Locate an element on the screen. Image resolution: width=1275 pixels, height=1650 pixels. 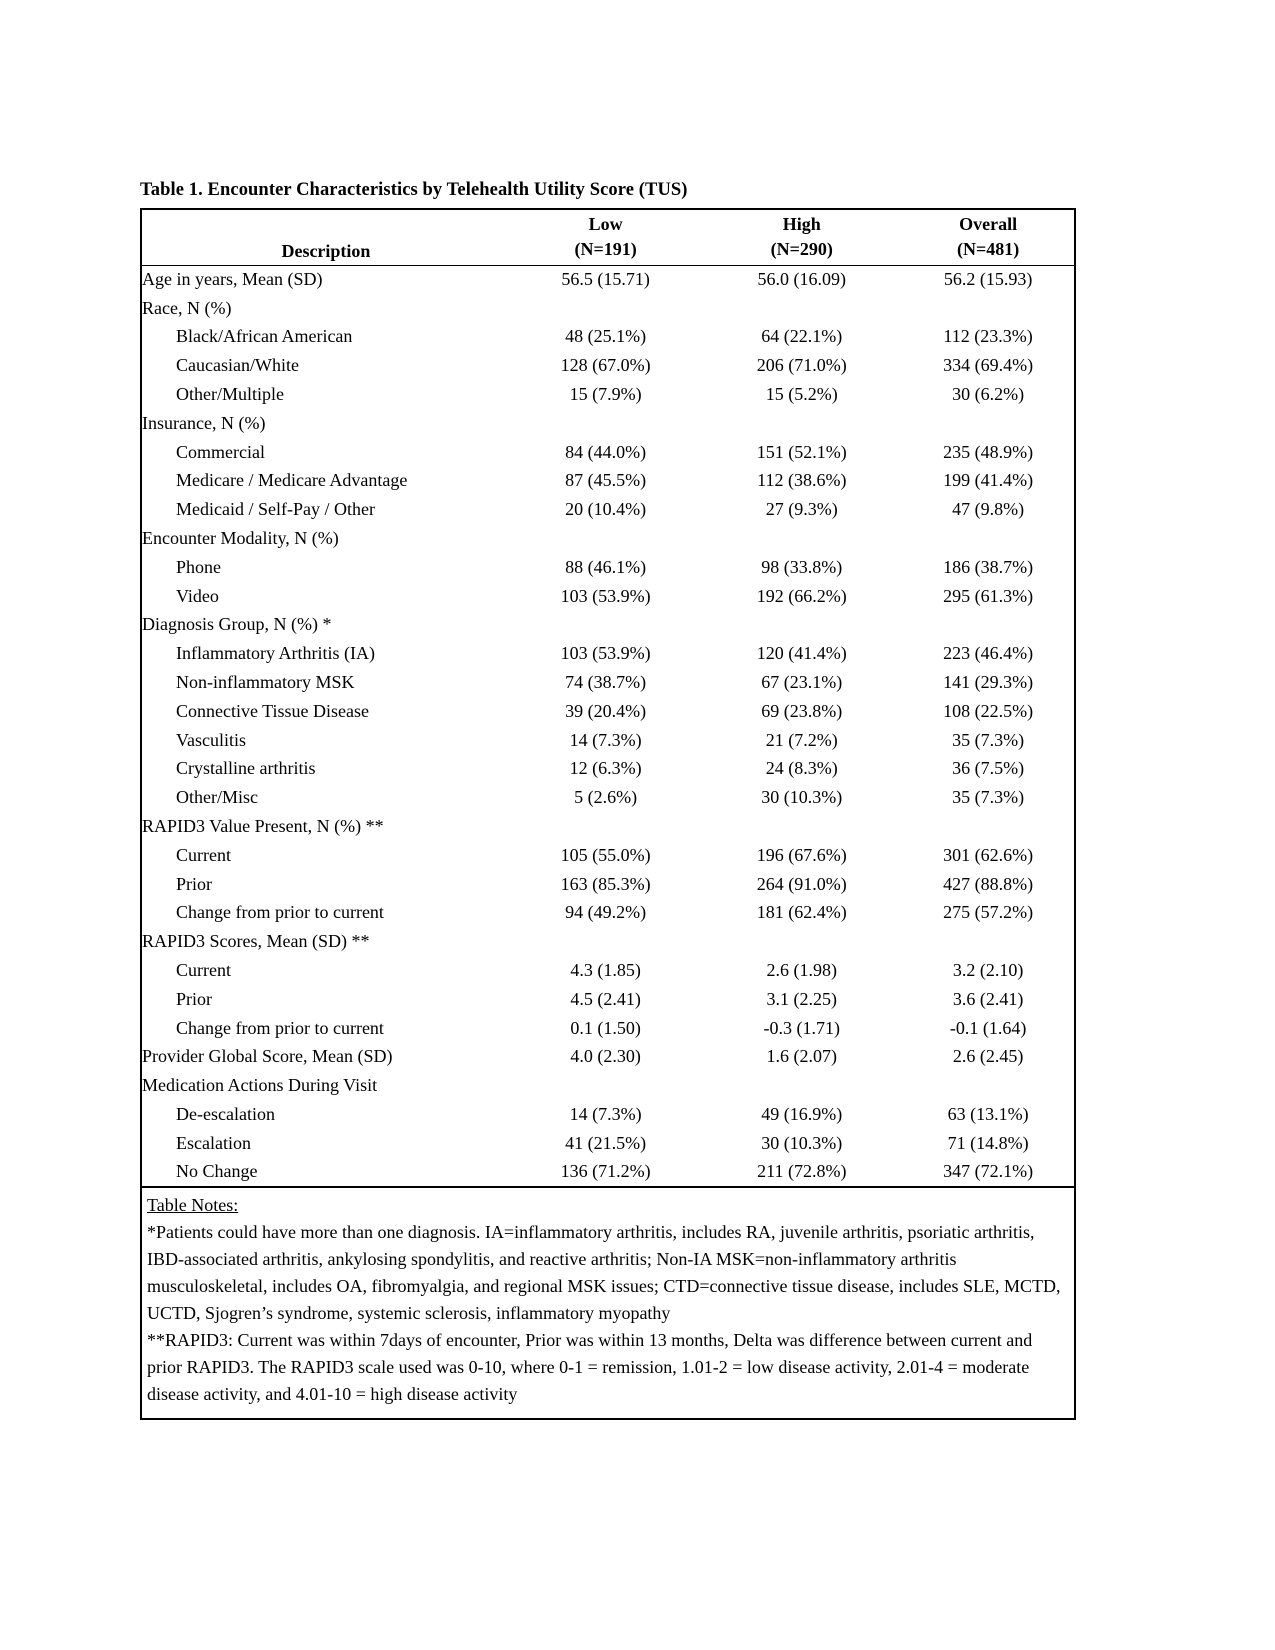
row-label: Medication Actions During Visit is located at coordinates (260, 1085).